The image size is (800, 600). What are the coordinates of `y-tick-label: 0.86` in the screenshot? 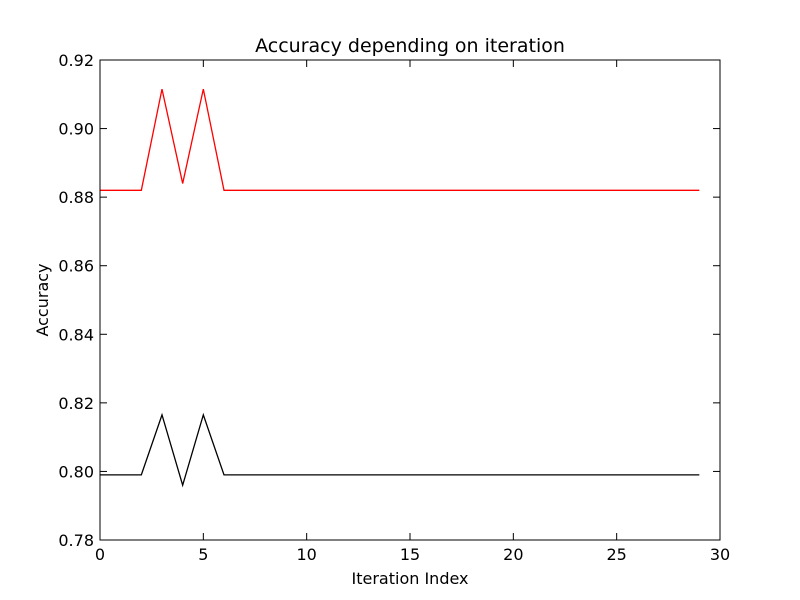 It's located at (76, 266).